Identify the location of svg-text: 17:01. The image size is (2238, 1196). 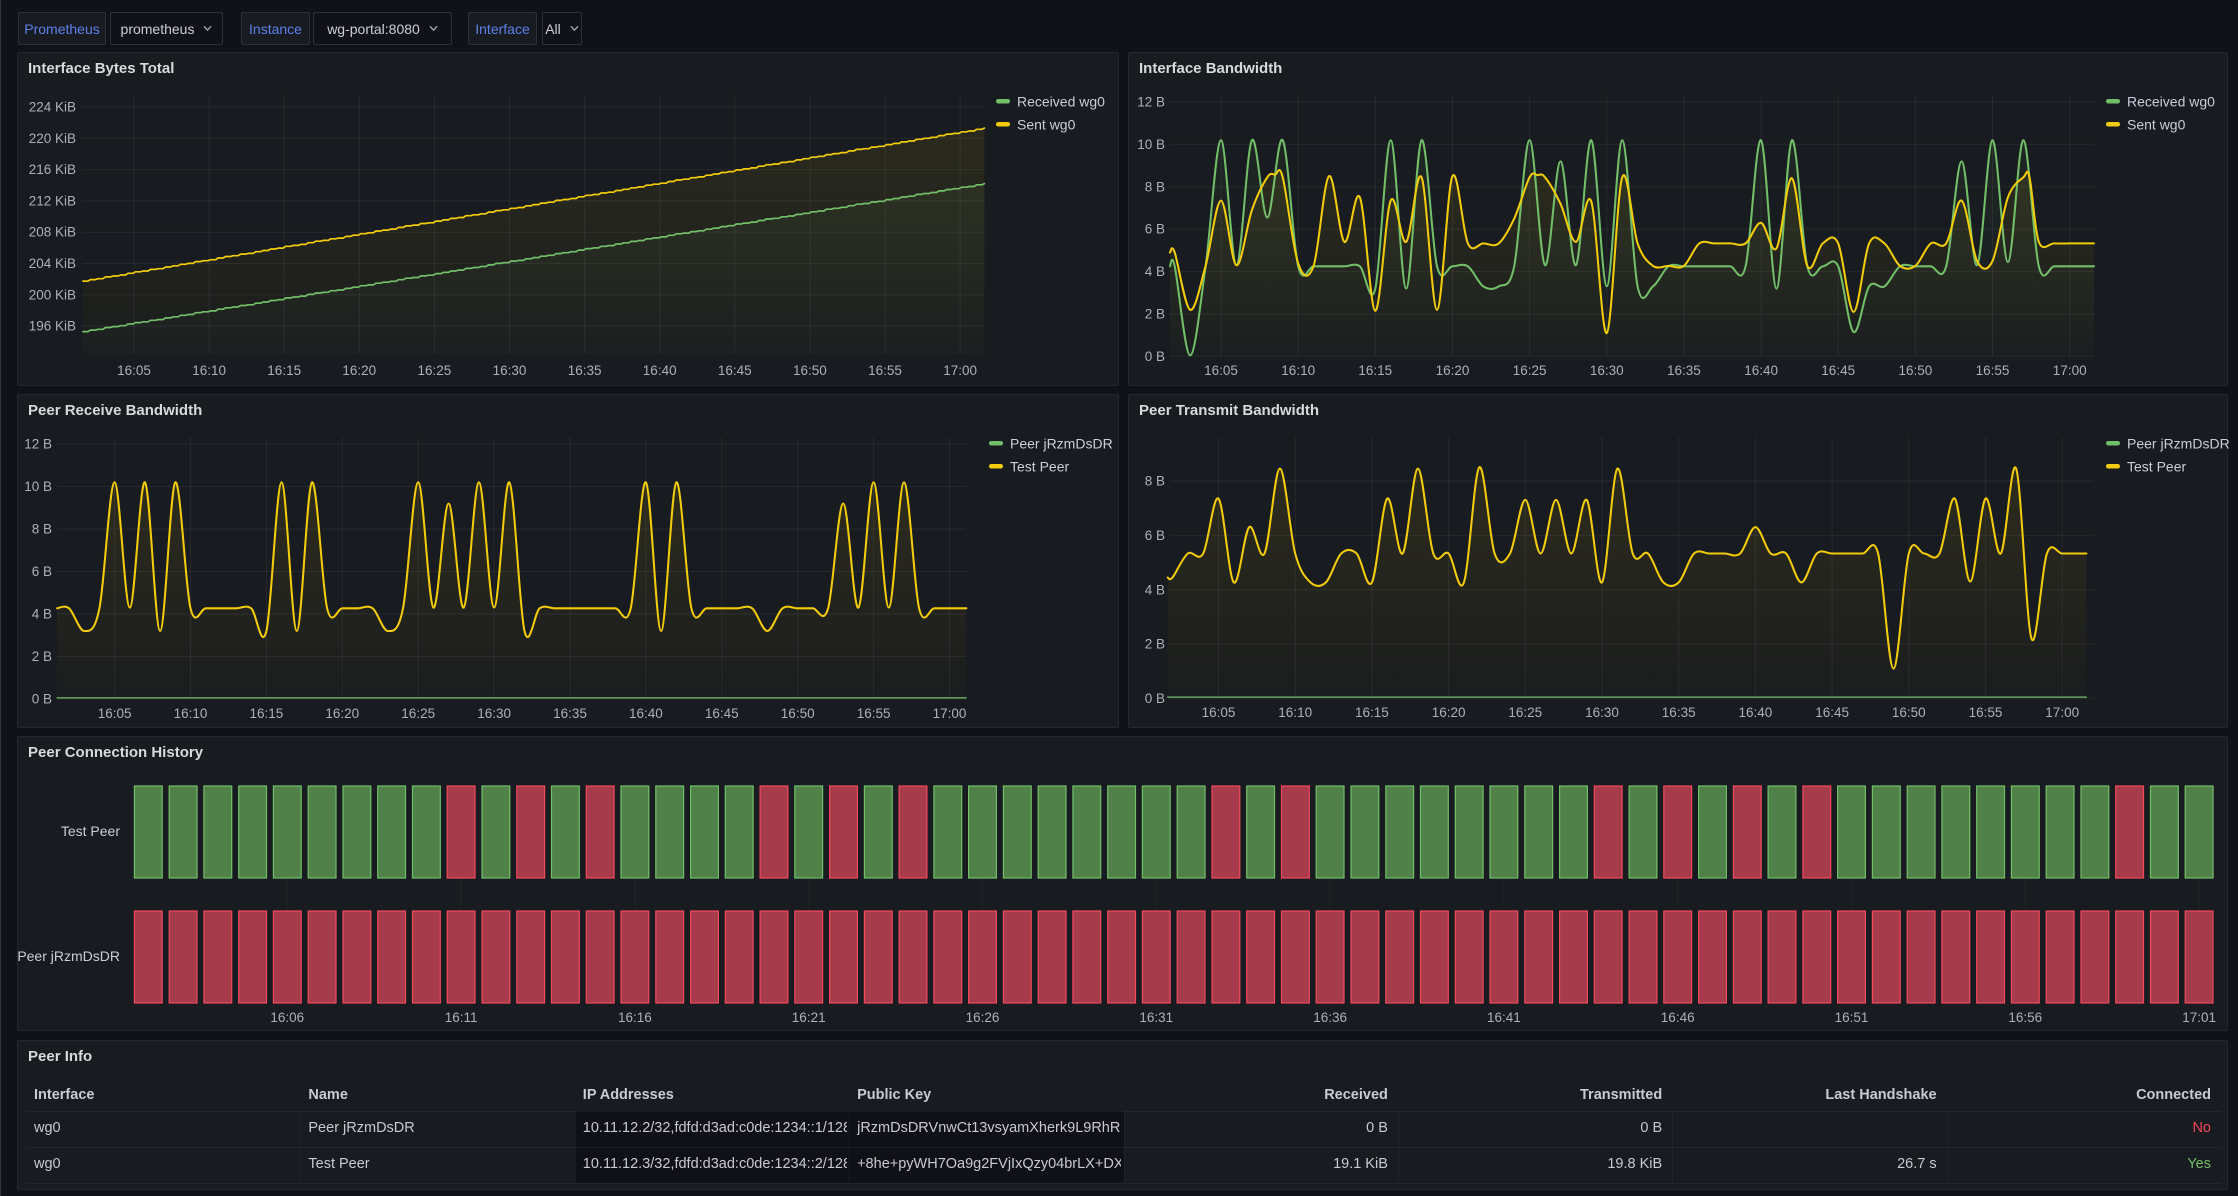
(2199, 1017).